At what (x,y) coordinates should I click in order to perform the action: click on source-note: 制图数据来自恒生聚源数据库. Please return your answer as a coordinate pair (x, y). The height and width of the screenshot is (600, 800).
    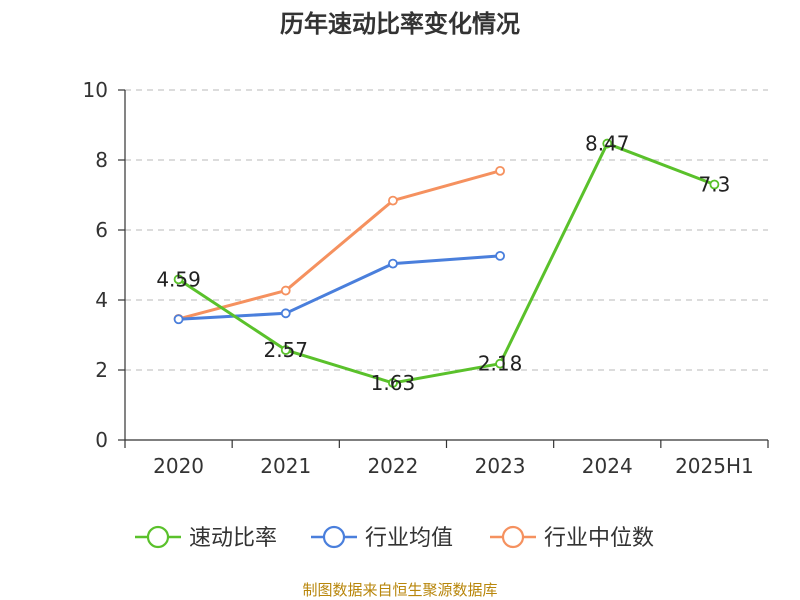
    Looking at the image, I should click on (400, 590).